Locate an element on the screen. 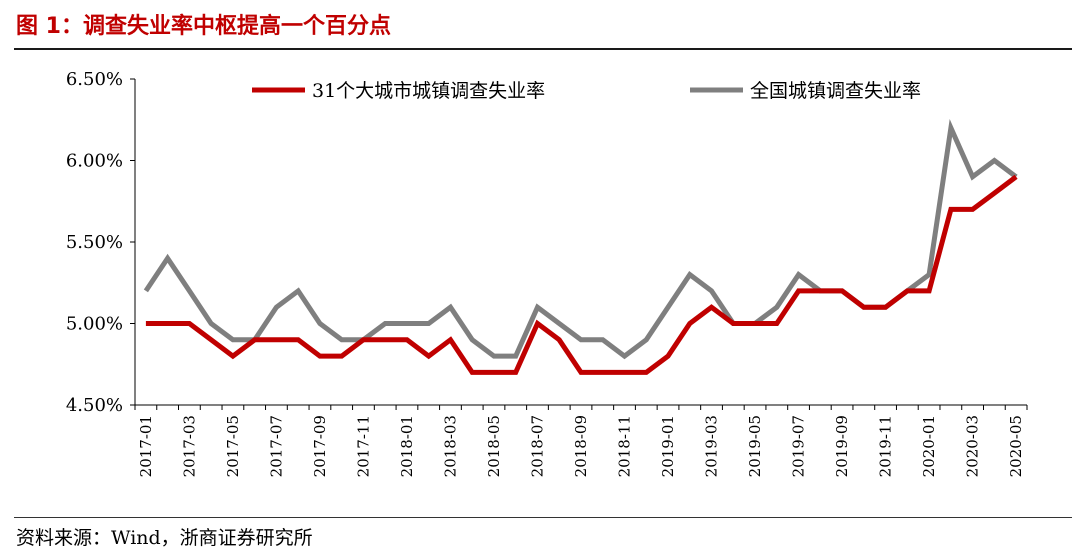  x-tick-label: 2017-01 is located at coordinates (146, 446).